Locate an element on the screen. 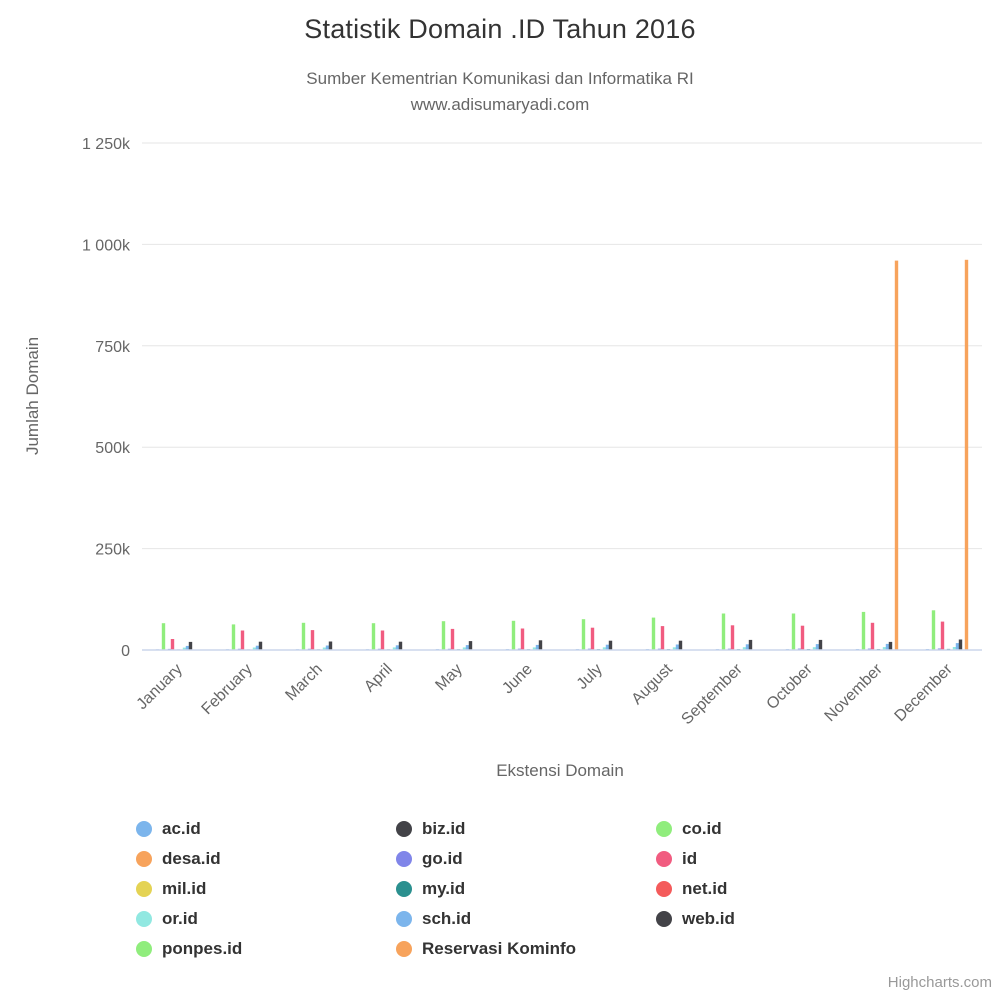 Image resolution: width=1000 pixels, height=1000 pixels. bar-id-August is located at coordinates (662, 638).